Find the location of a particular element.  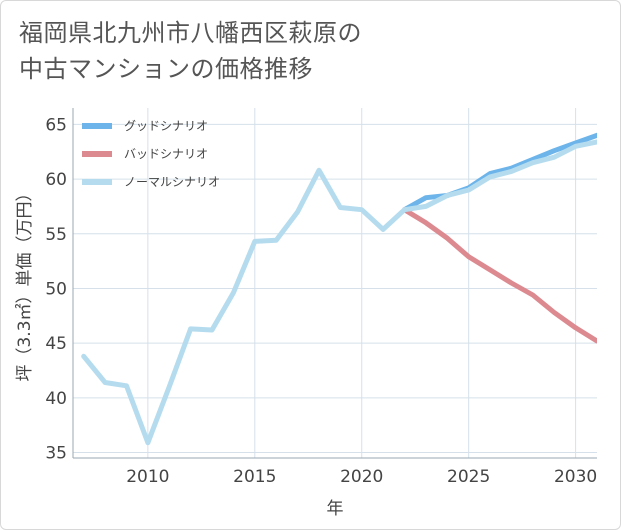

chart-title-line-1: 福岡県北九州市八幡西区萩原の is located at coordinates (190, 33).